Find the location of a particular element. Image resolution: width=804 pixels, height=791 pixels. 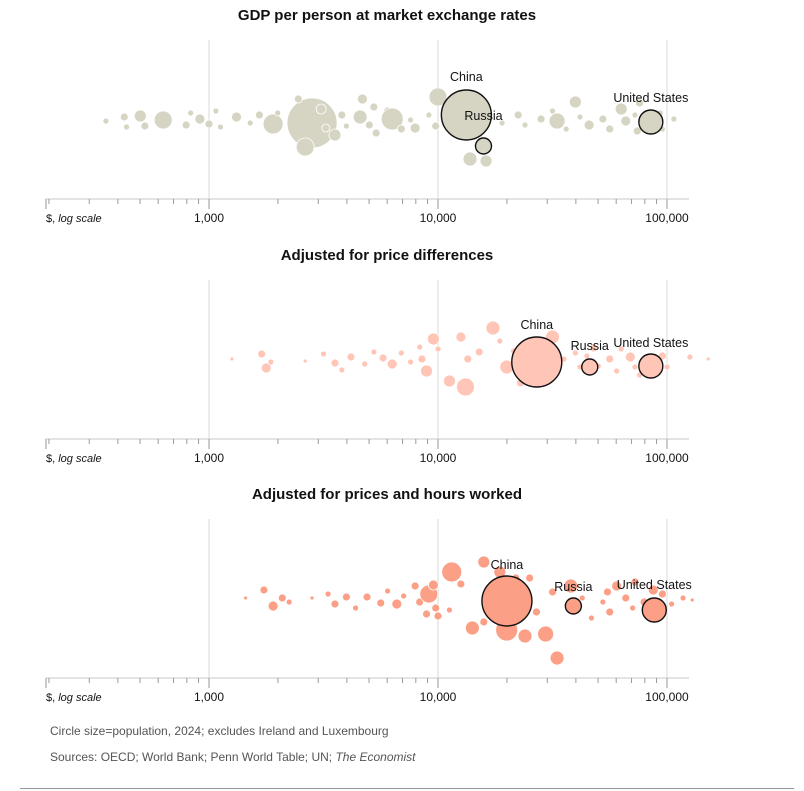

sources-publication: The Economist is located at coordinates (375, 757).